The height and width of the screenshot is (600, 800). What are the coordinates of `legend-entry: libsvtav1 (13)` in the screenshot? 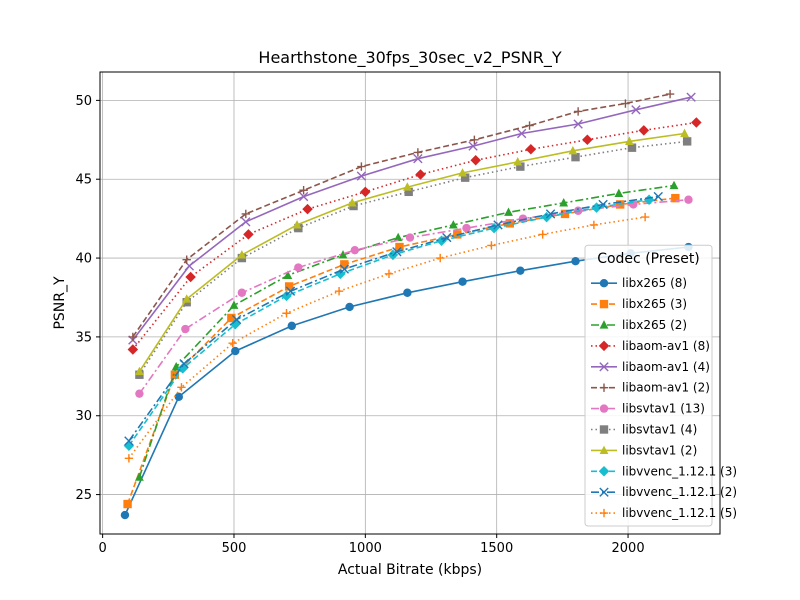 It's located at (648, 409).